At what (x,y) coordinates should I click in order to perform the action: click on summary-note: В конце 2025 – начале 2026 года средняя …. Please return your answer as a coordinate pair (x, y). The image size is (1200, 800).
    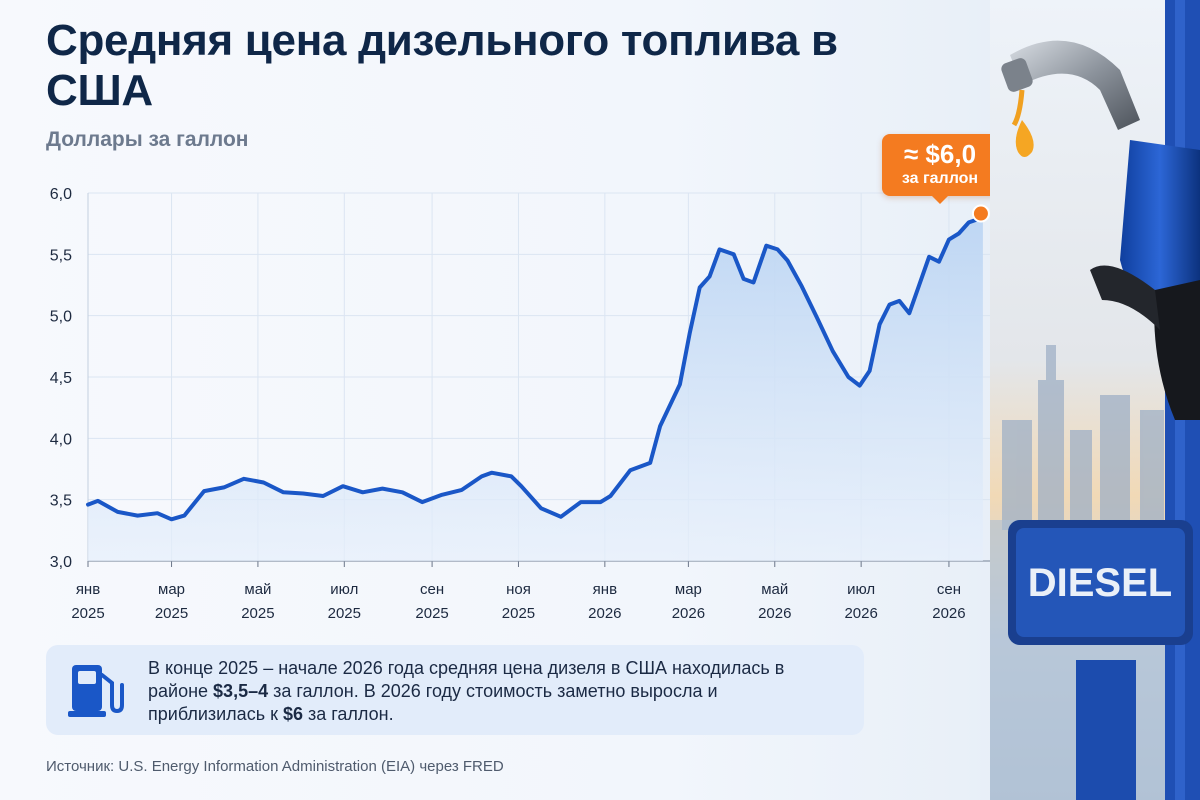
    Looking at the image, I should click on (455, 690).